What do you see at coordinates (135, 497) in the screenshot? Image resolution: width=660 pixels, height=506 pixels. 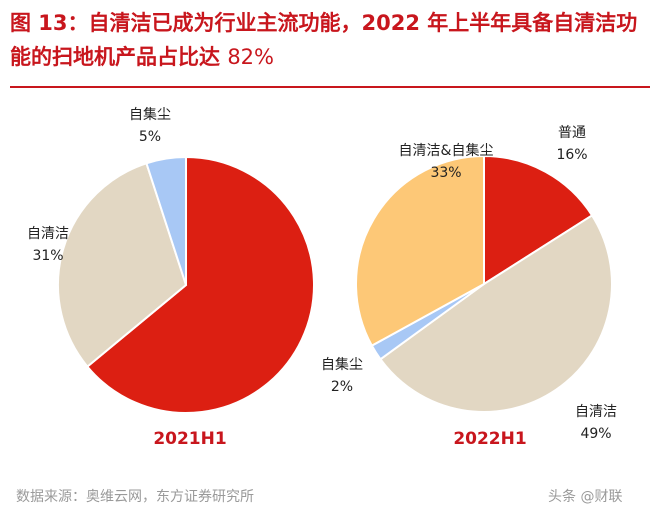 I see `source-note: 数据来源：奥维云网，东方证券研究所` at bounding box center [135, 497].